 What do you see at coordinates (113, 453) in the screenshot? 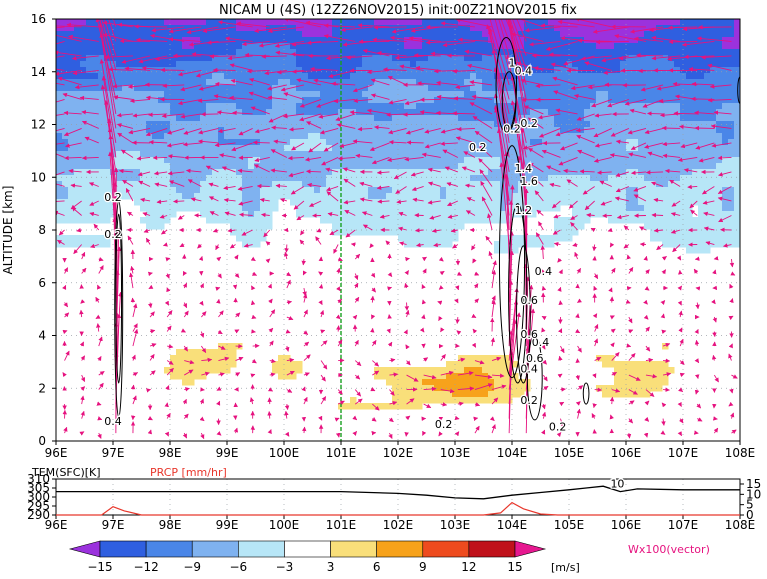
I see `x-tick-label: 97E` at bounding box center [113, 453].